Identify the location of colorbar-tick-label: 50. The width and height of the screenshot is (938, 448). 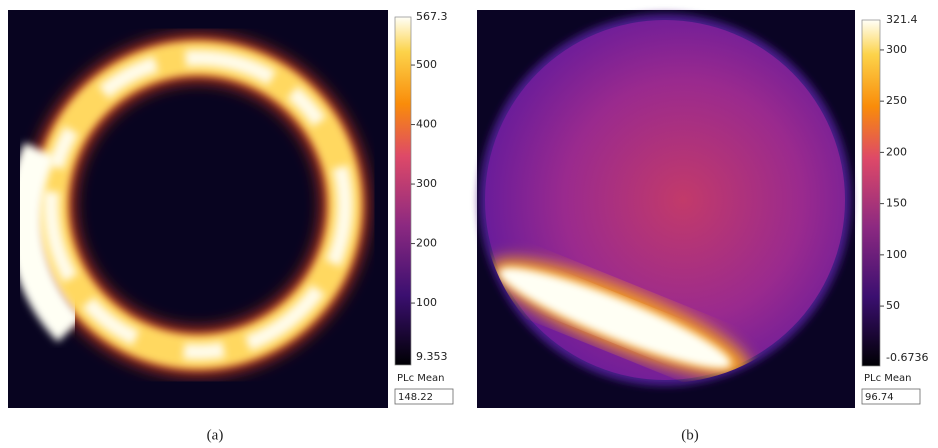
(893, 305).